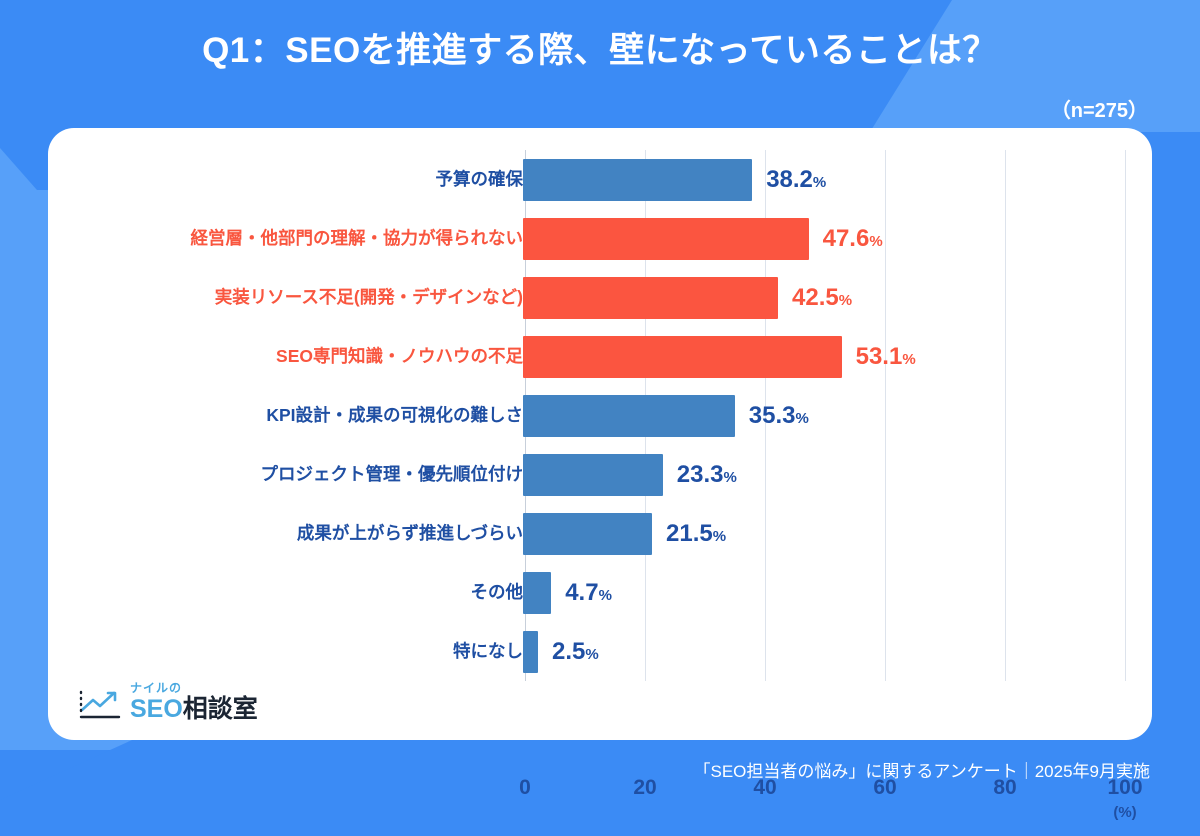  I want to click on bar-row: SEO専門知識・ノウハウの不足 53.1%, so click(600, 356).